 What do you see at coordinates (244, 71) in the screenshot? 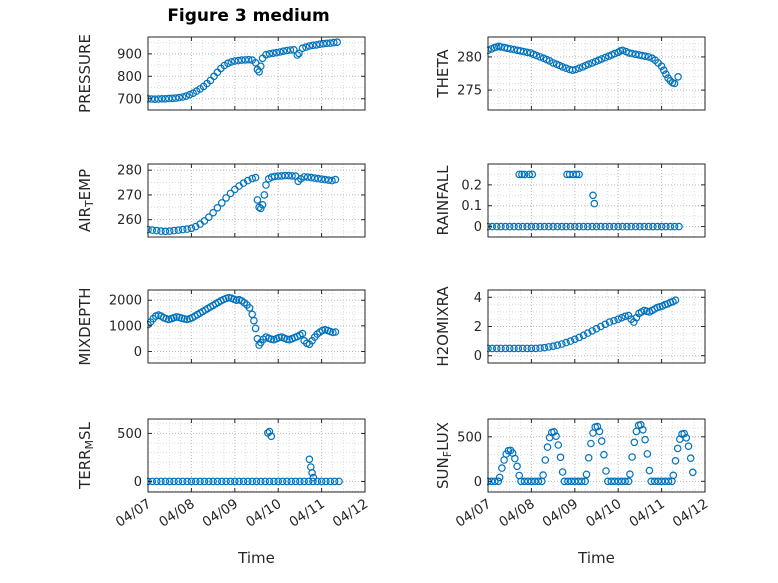
I see `series-pressure` at bounding box center [244, 71].